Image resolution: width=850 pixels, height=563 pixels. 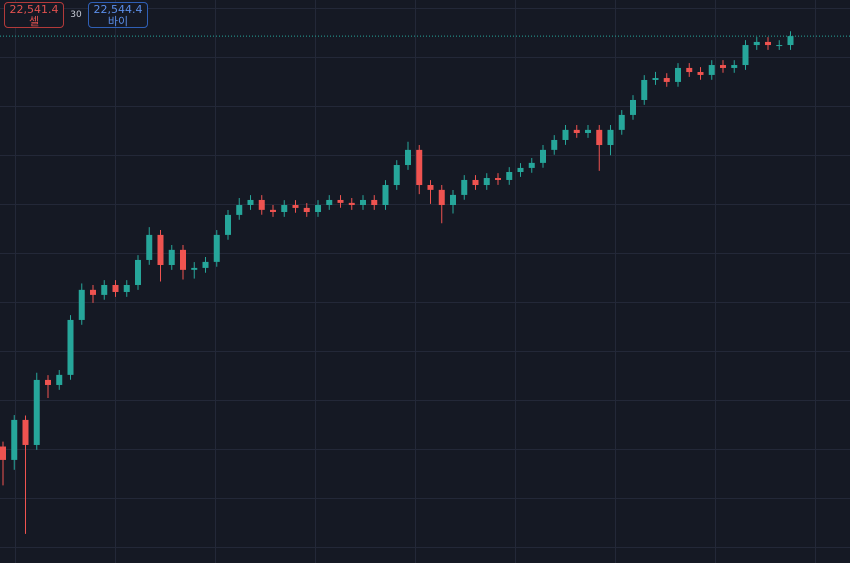 I want to click on sell-price: 22,541.4, so click(x=34, y=9).